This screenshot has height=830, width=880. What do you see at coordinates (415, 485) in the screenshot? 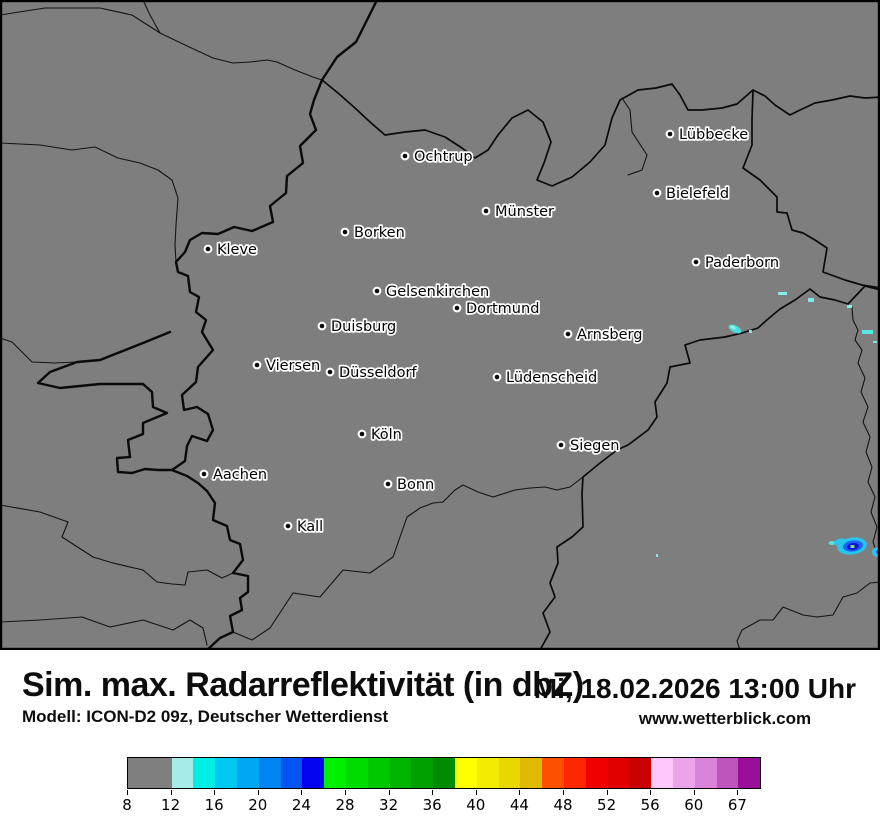
I see `city-label: Bonn` at bounding box center [415, 485].